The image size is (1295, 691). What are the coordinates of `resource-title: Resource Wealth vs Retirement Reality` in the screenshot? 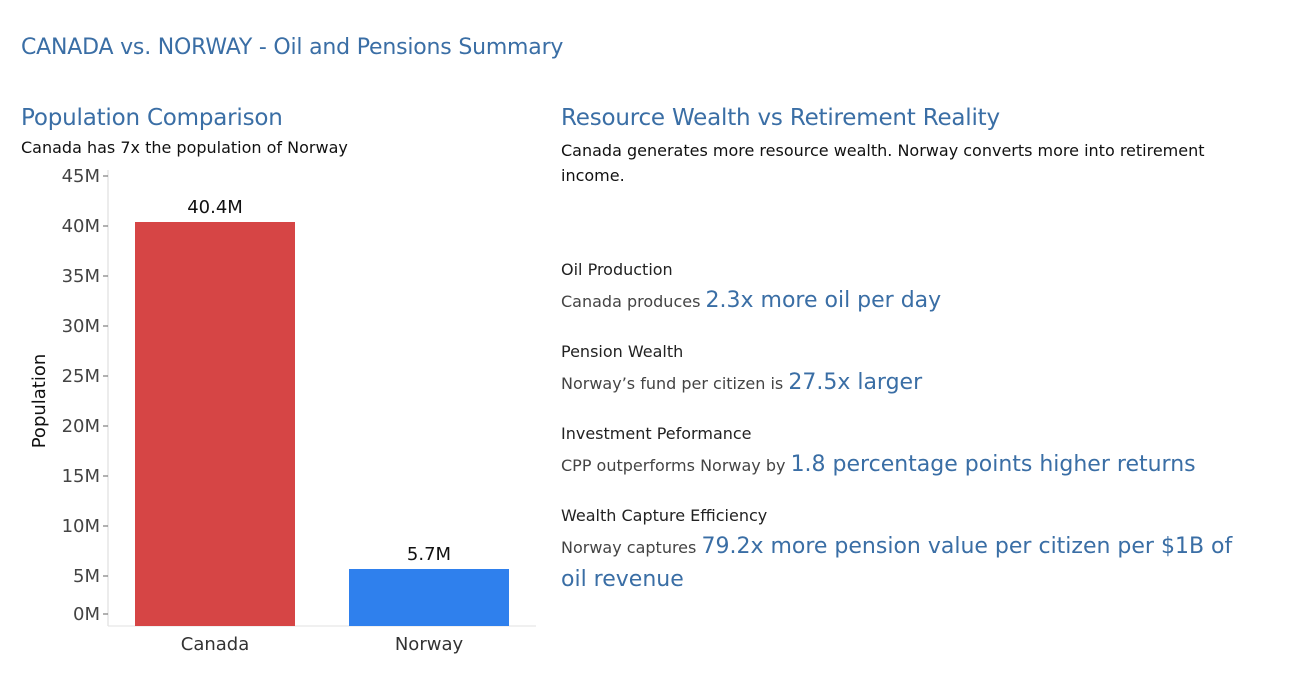 It's located at (780, 118).